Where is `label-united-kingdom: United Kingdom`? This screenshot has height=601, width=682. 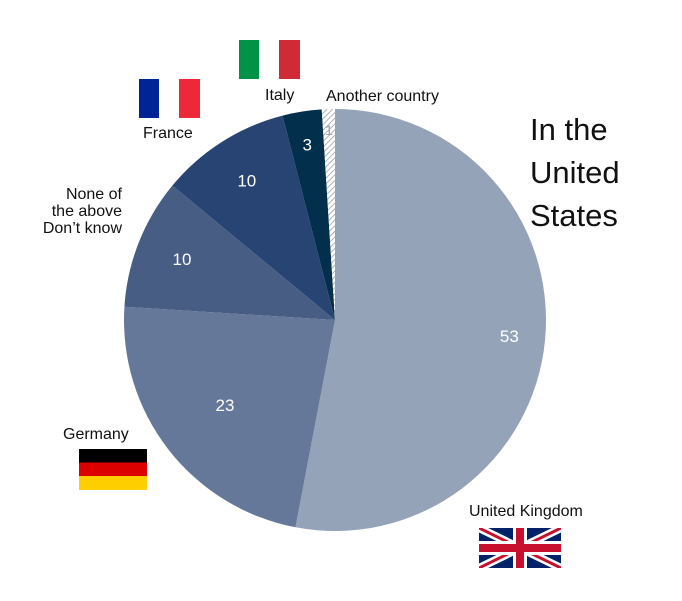 label-united-kingdom: United Kingdom is located at coordinates (526, 511).